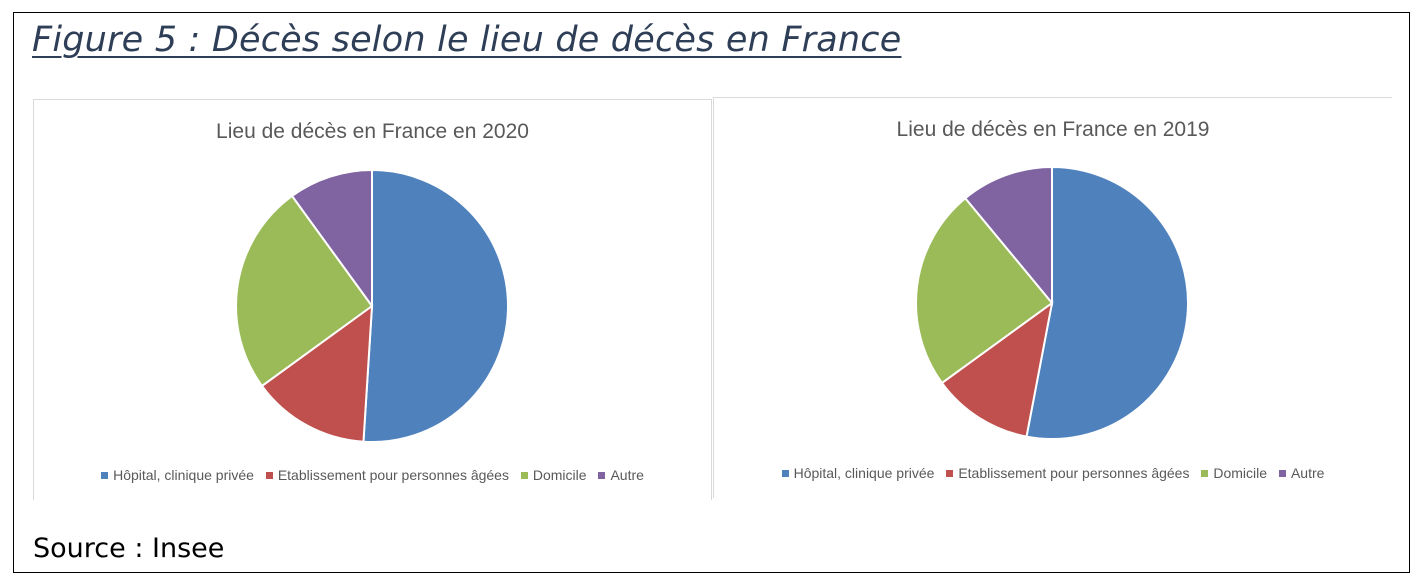  What do you see at coordinates (129, 548) in the screenshot?
I see `source-note: Source : Insee` at bounding box center [129, 548].